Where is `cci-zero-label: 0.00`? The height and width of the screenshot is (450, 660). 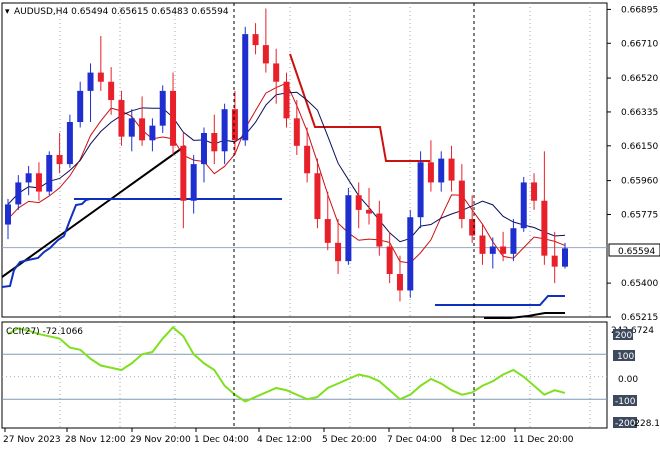 cci-zero-label: 0.00 is located at coordinates (628, 380).